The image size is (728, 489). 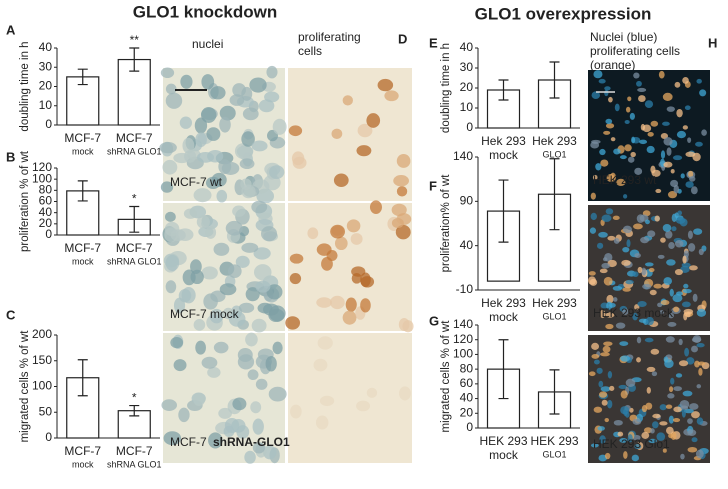 What do you see at coordinates (463, 339) in the screenshot?
I see `y-tick-label: 120` at bounding box center [463, 339].